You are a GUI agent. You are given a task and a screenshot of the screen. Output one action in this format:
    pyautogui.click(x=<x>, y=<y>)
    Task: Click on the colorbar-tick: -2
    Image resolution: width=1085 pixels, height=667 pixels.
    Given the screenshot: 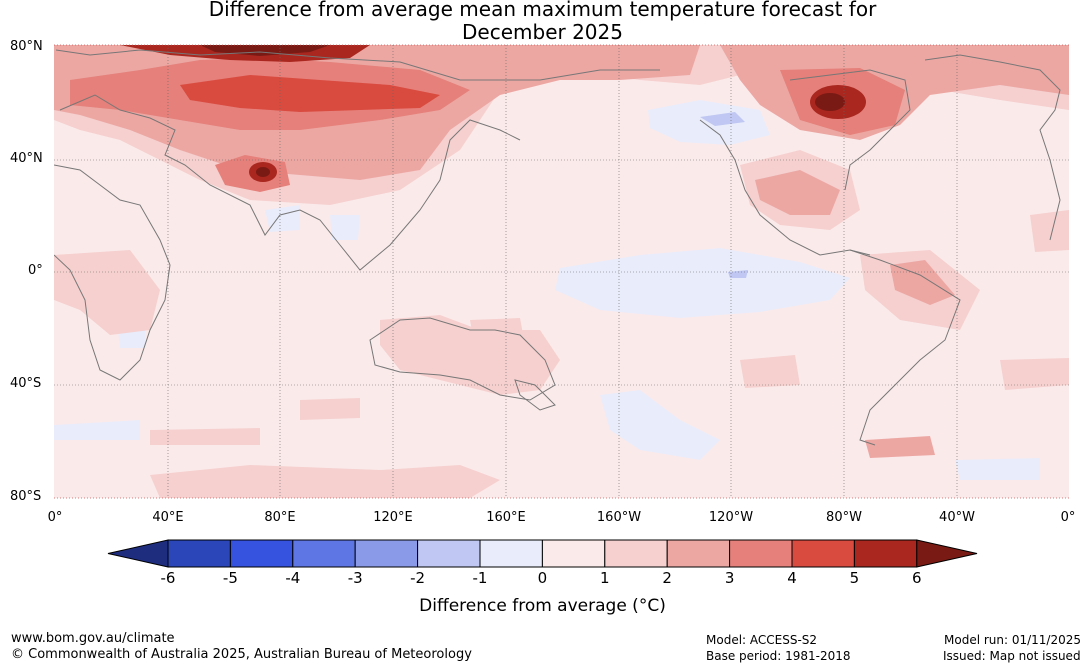 What is the action you would take?
    pyautogui.click(x=418, y=578)
    